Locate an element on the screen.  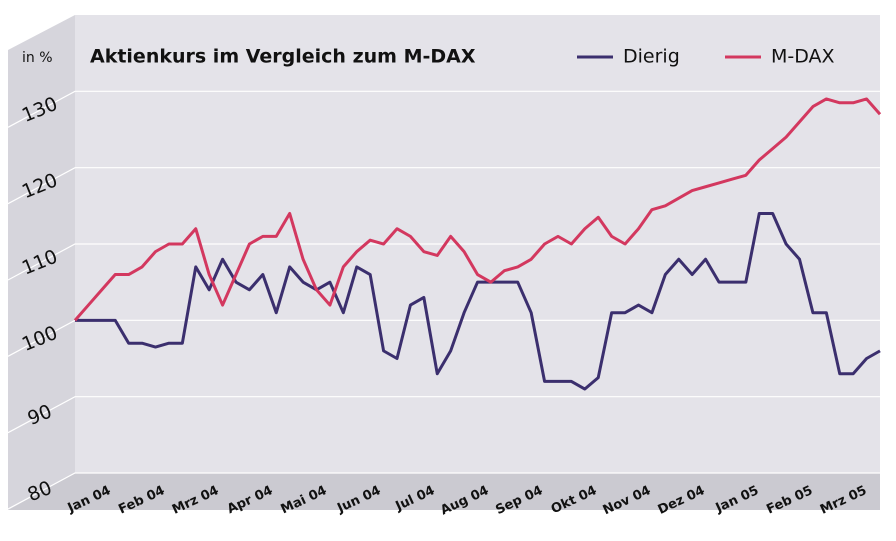
legend-label: M-DAX is located at coordinates (803, 57).